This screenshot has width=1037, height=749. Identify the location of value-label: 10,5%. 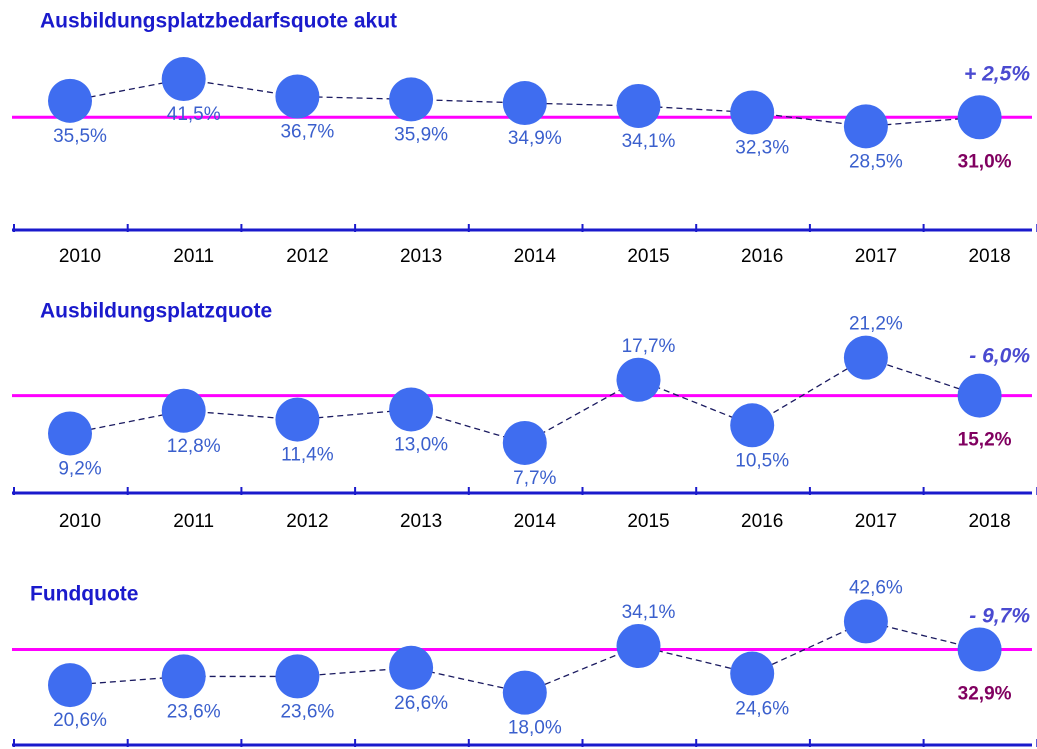
(762, 460).